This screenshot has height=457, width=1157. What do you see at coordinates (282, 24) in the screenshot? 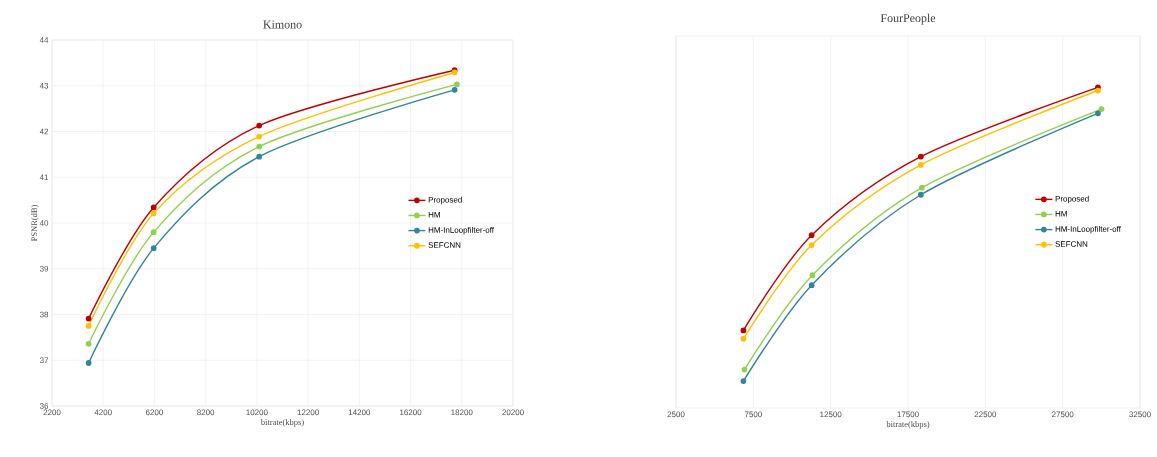
I see `chart-title: Kimono` at bounding box center [282, 24].